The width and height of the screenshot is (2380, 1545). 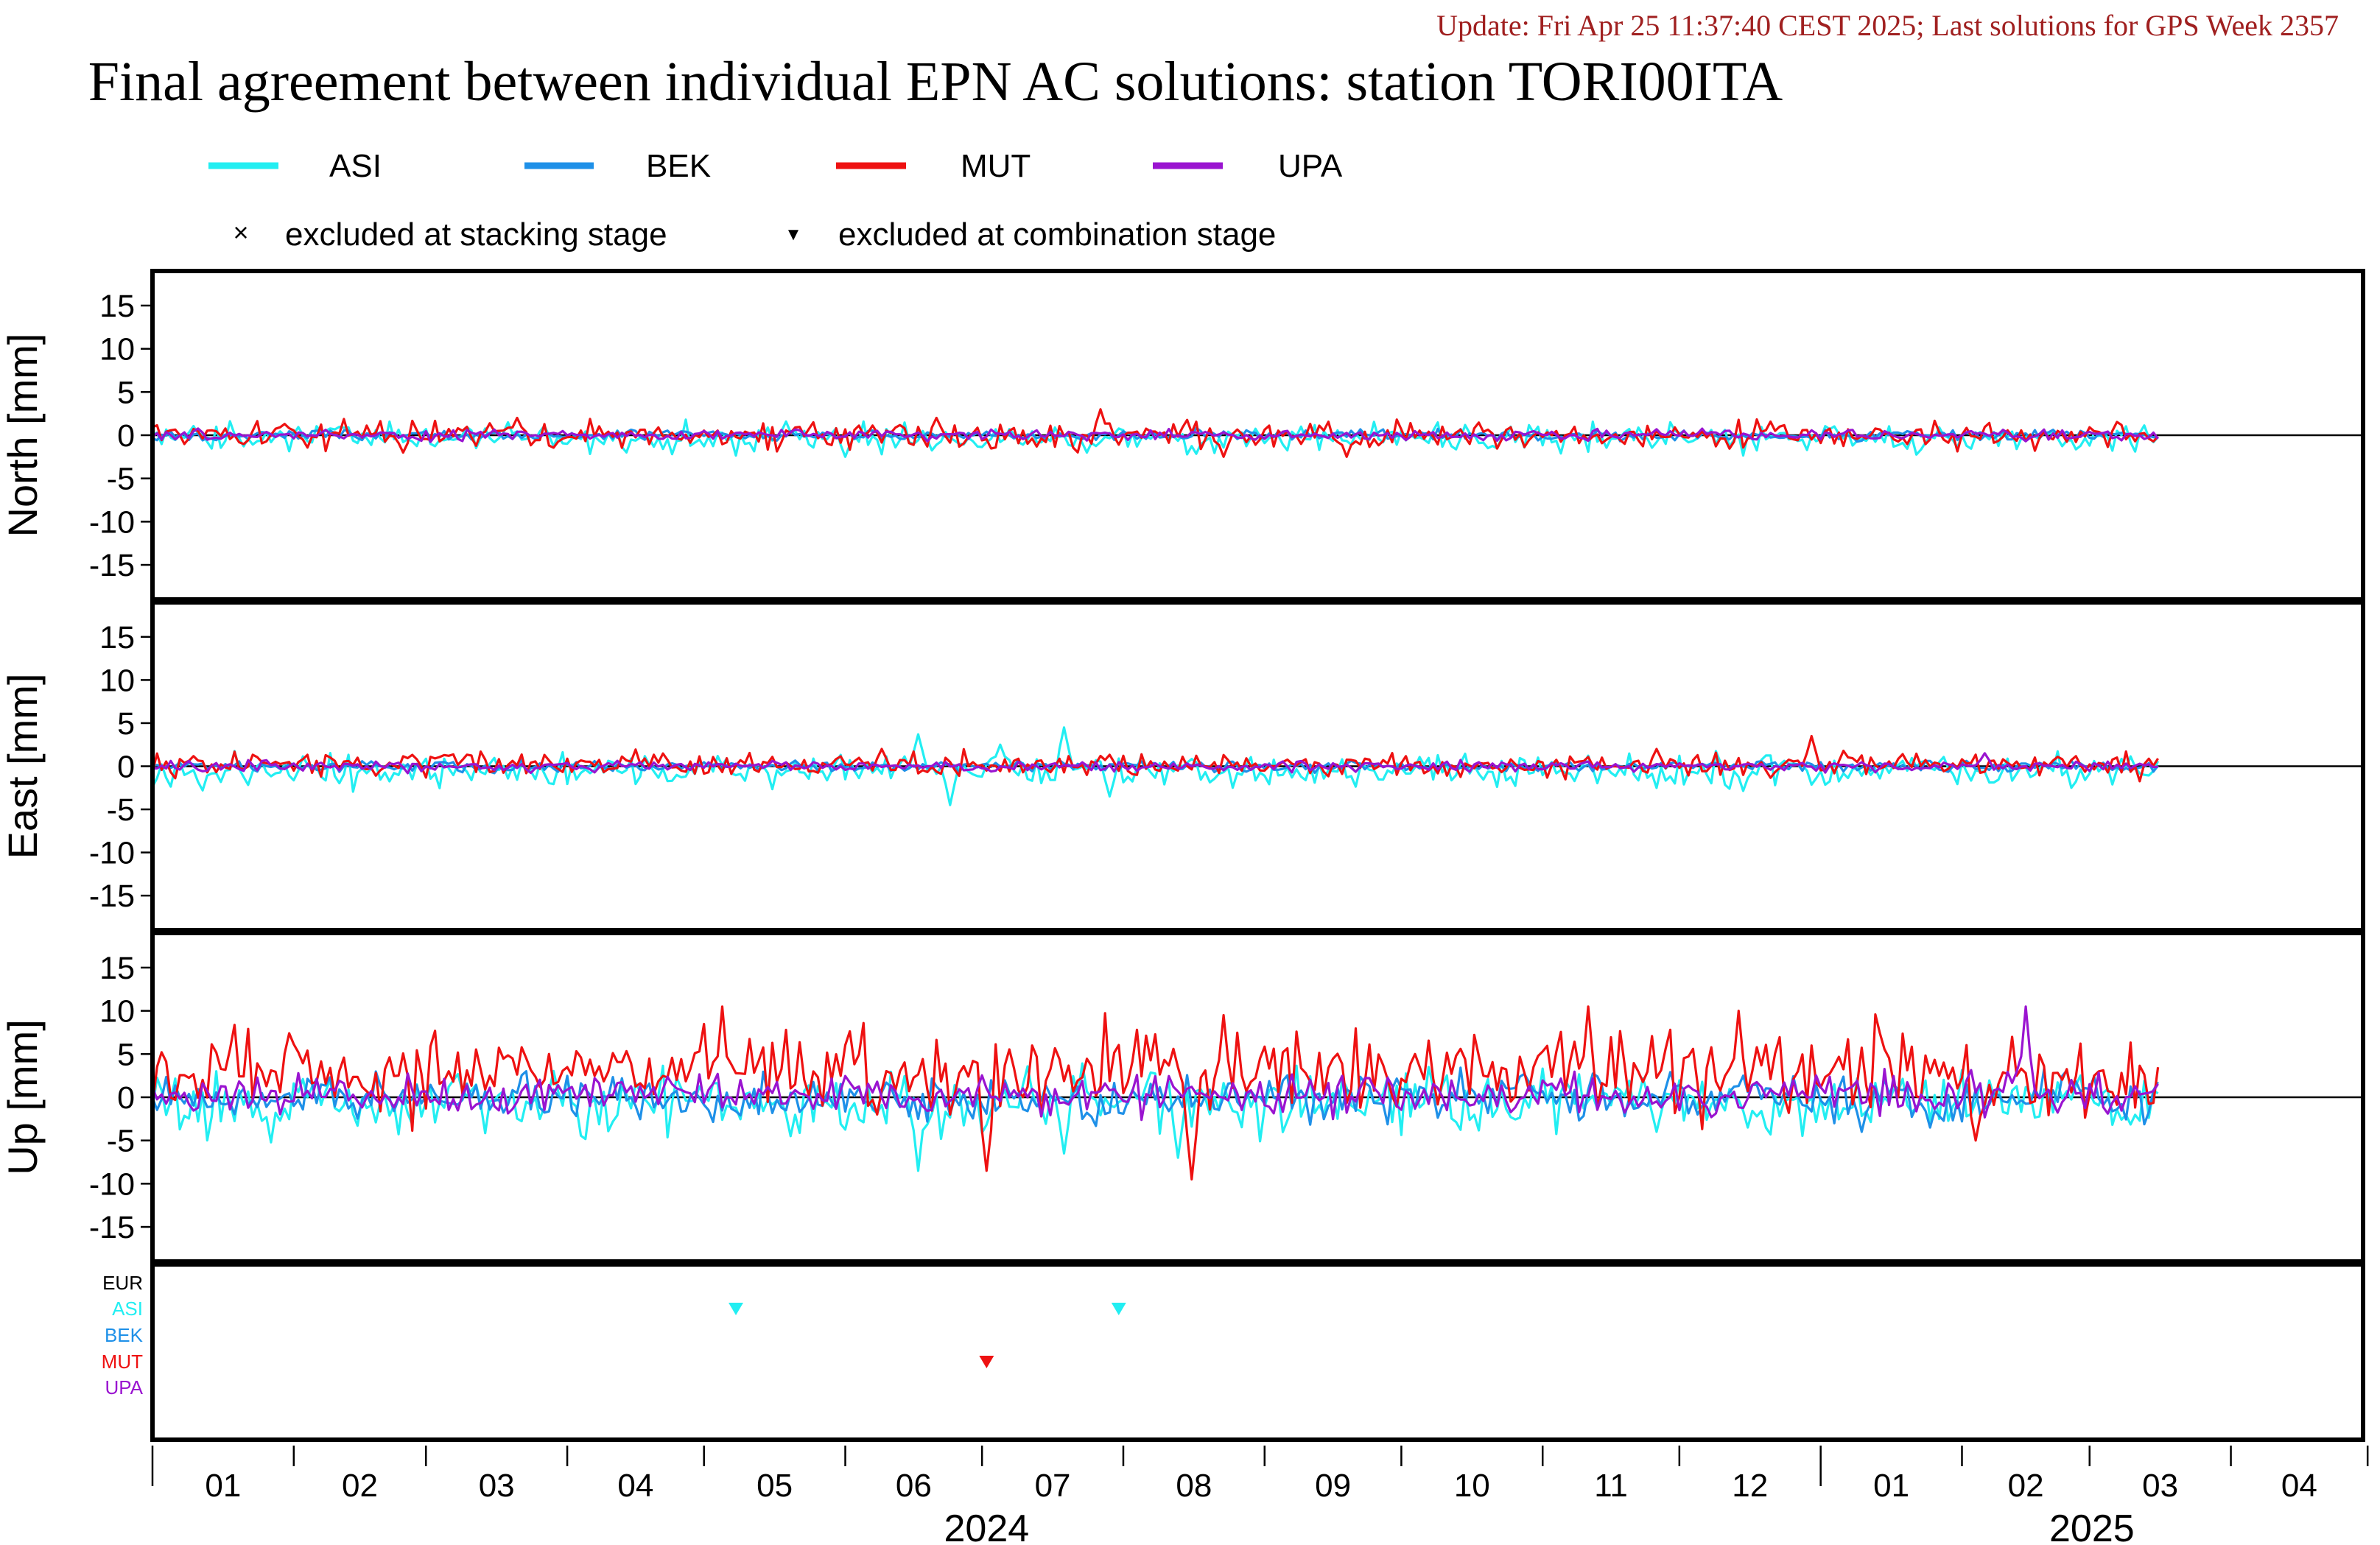 I want to click on month-label: 07, so click(x=1053, y=1486).